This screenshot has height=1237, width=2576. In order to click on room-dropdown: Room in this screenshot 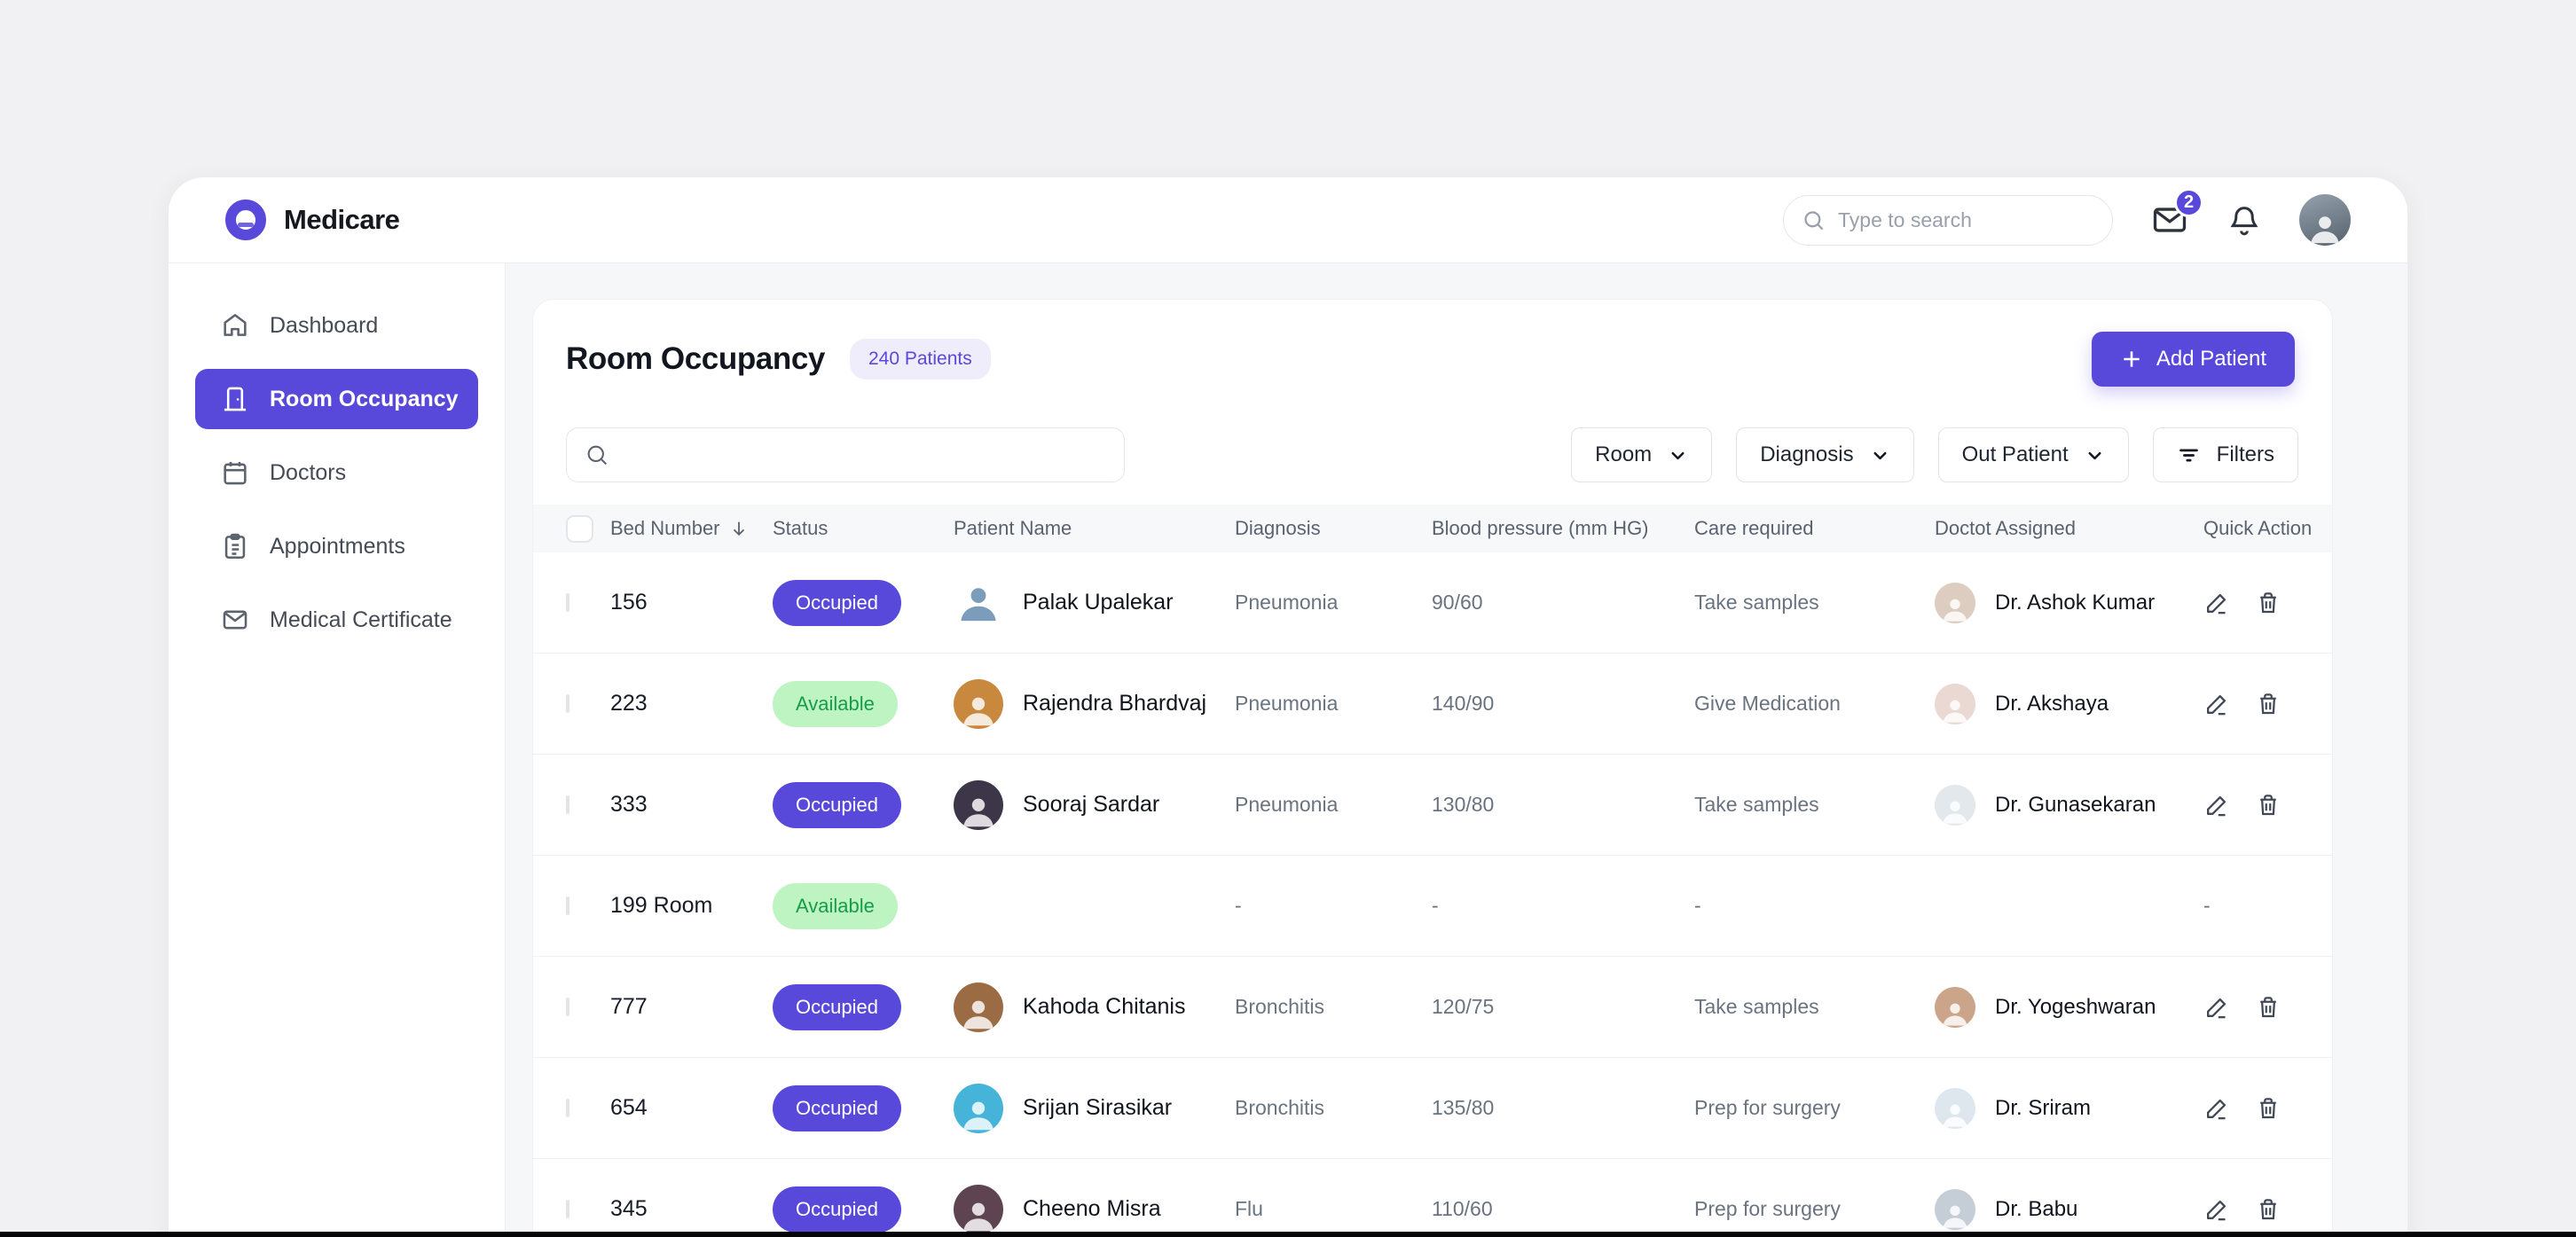, I will do `click(1642, 455)`.